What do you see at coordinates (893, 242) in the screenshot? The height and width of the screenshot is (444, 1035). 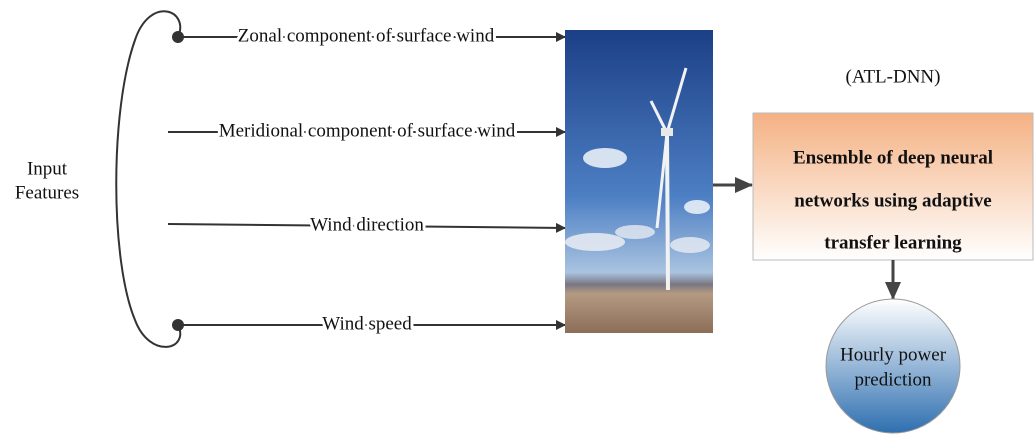 I see `model-text: transfer learning` at bounding box center [893, 242].